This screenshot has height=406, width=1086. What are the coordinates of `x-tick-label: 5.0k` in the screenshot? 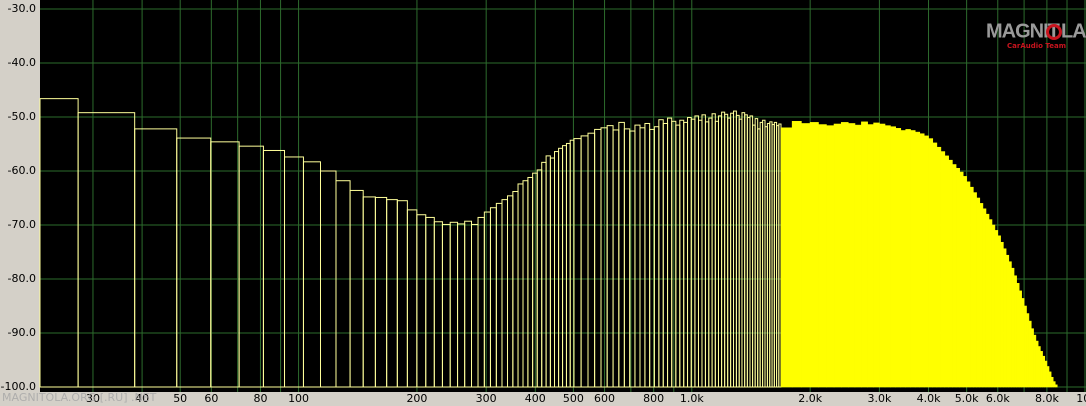 It's located at (967, 398).